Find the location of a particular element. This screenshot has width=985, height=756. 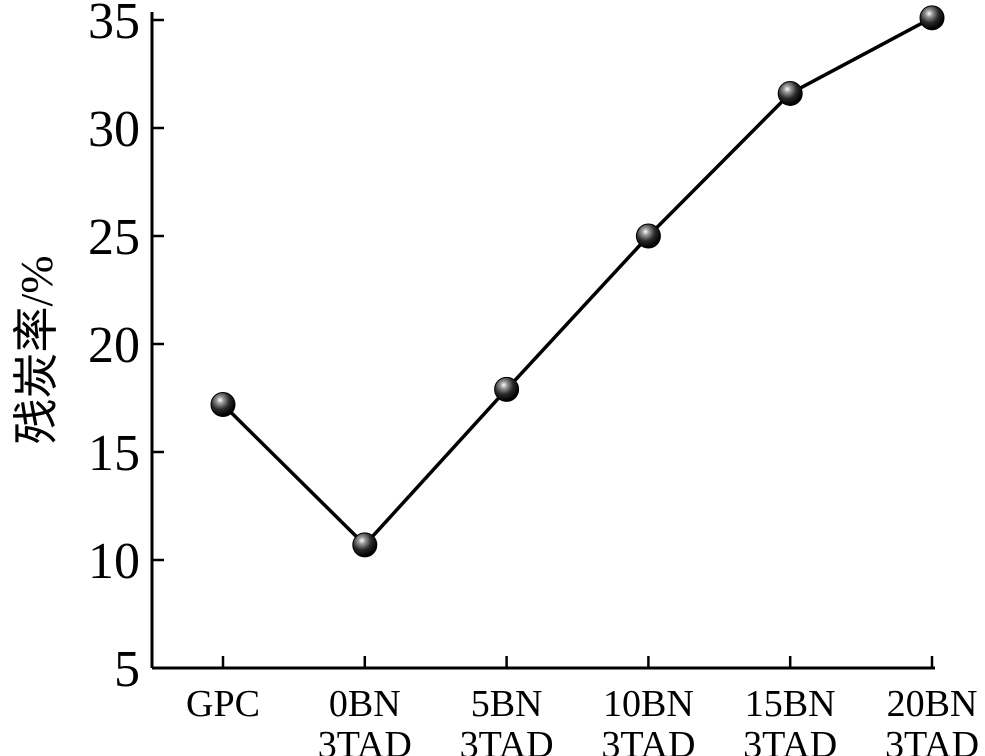

y-tick-label: 25 is located at coordinates (114, 237).